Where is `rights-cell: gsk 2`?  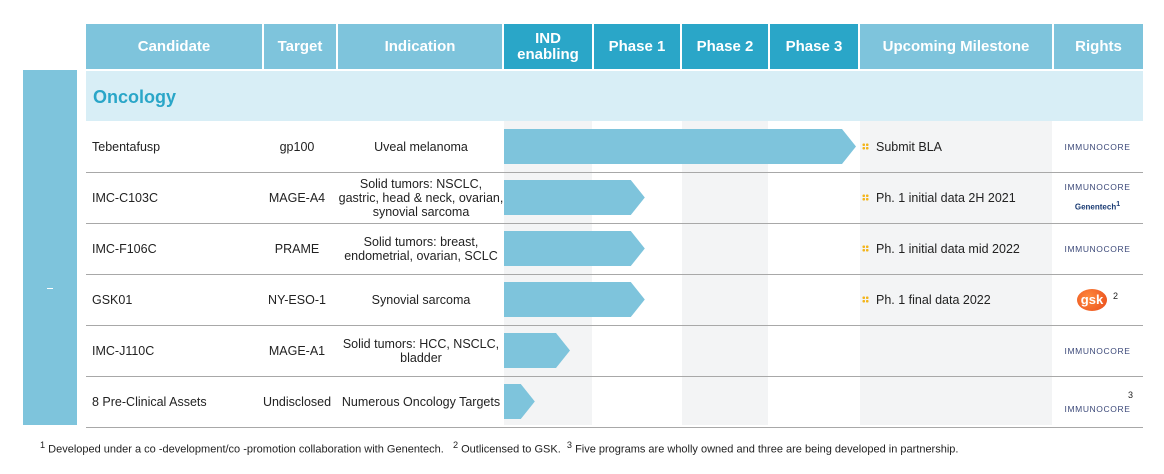 rights-cell: gsk 2 is located at coordinates (1097, 299).